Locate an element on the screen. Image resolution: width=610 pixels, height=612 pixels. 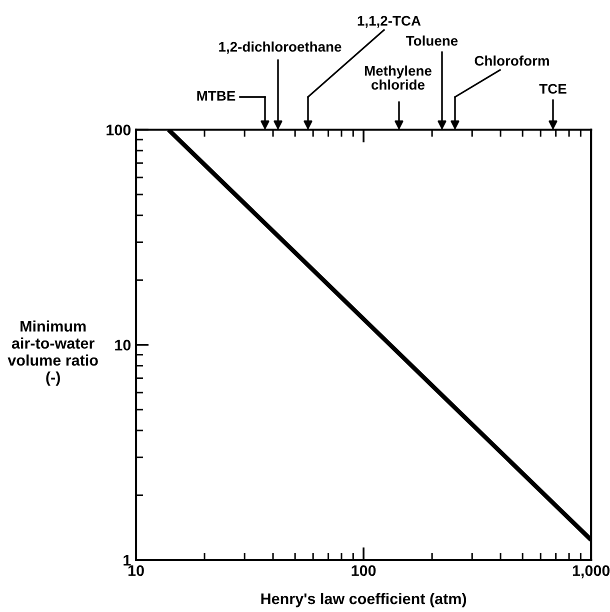
y-tick-label: 100 is located at coordinates (118, 130).